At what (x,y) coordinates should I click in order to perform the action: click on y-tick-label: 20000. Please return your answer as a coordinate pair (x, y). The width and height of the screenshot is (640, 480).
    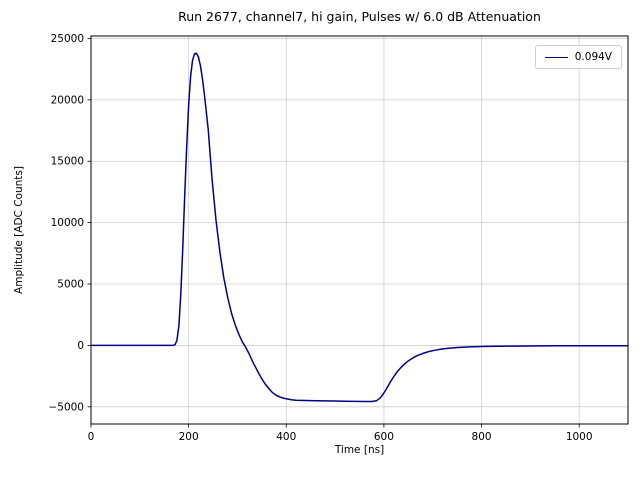
    Looking at the image, I should click on (67, 100).